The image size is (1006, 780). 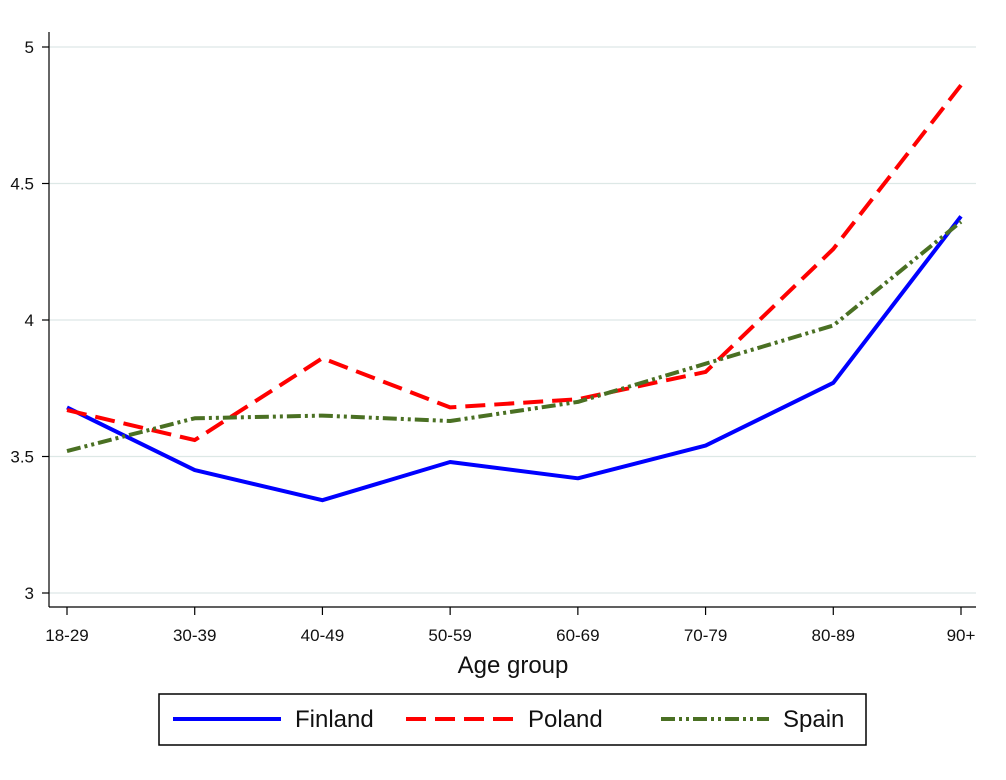 I want to click on legend-label-spain: Spain, so click(x=813, y=719).